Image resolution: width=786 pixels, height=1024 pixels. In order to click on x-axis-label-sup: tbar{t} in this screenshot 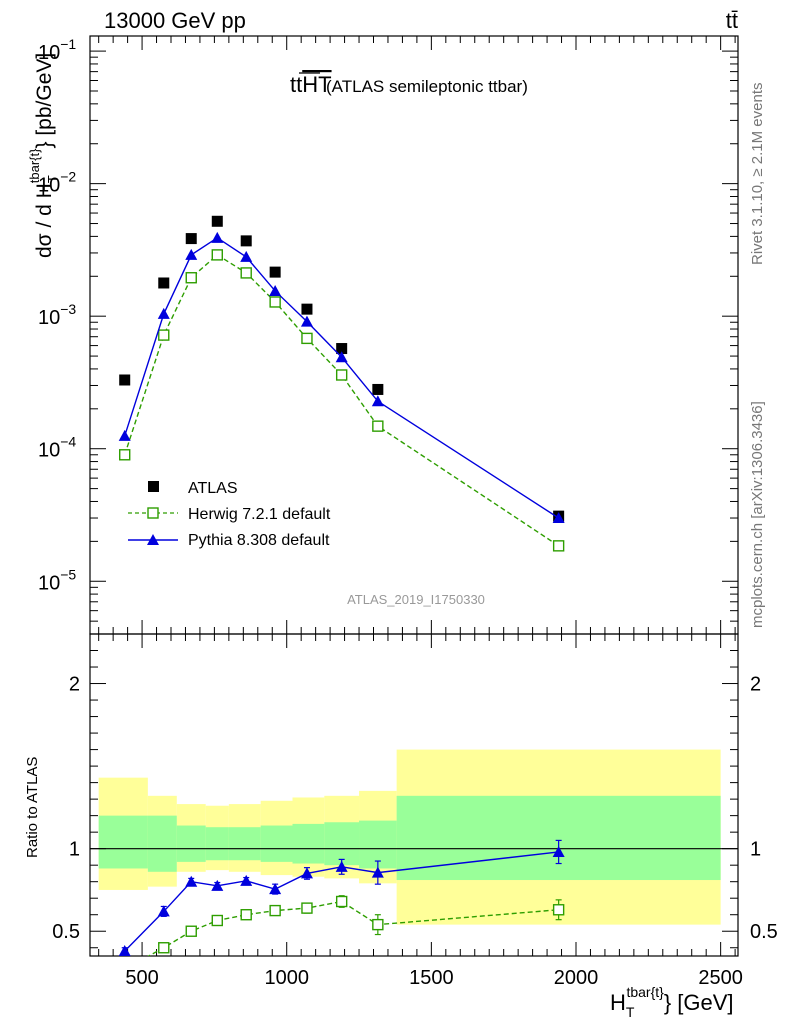, I will do `click(645, 992)`.